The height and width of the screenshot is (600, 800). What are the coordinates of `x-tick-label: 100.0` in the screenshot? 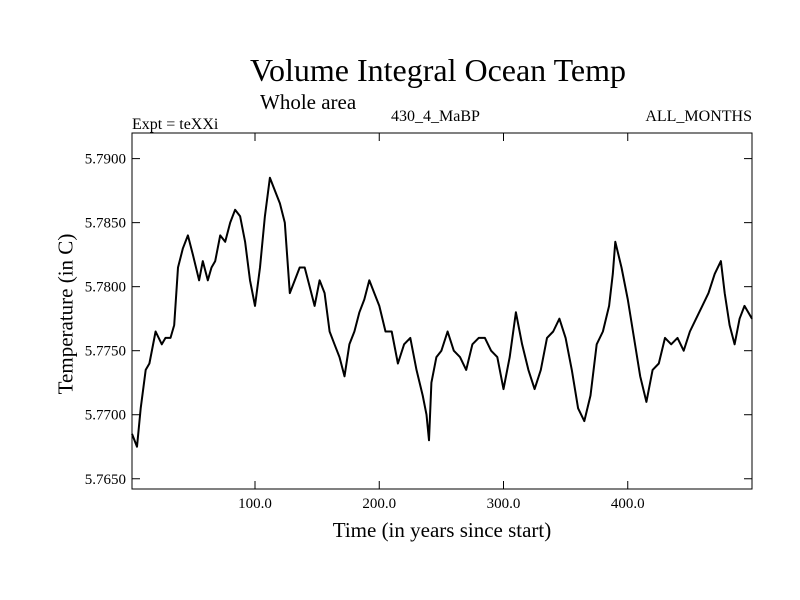 It's located at (255, 504).